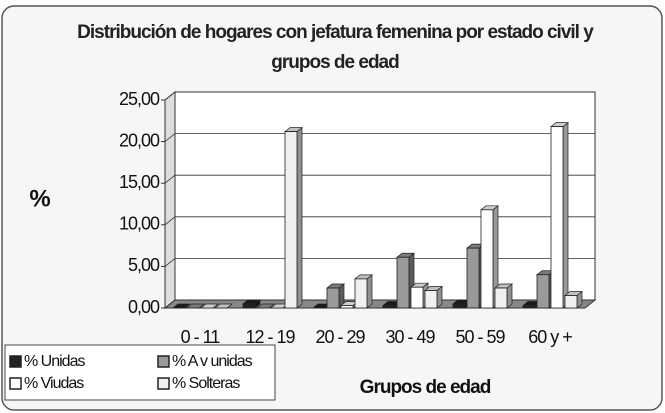 Image resolution: width=665 pixels, height=413 pixels. I want to click on y-tick-label: 10,00, so click(139, 224).